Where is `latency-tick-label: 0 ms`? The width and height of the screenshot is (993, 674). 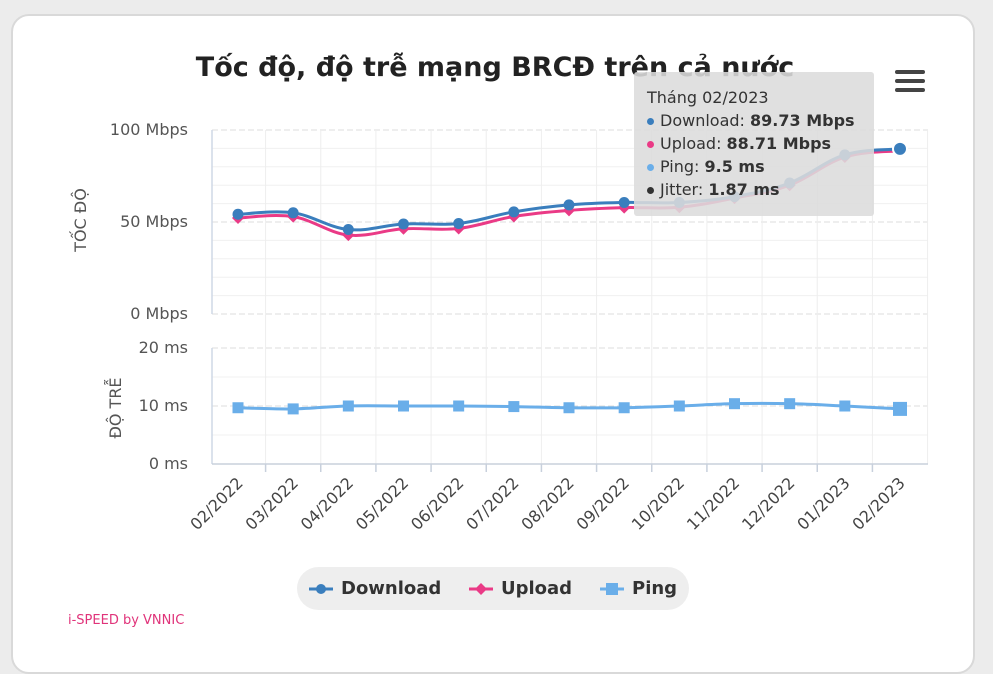
latency-tick-label: 0 ms is located at coordinates (168, 463).